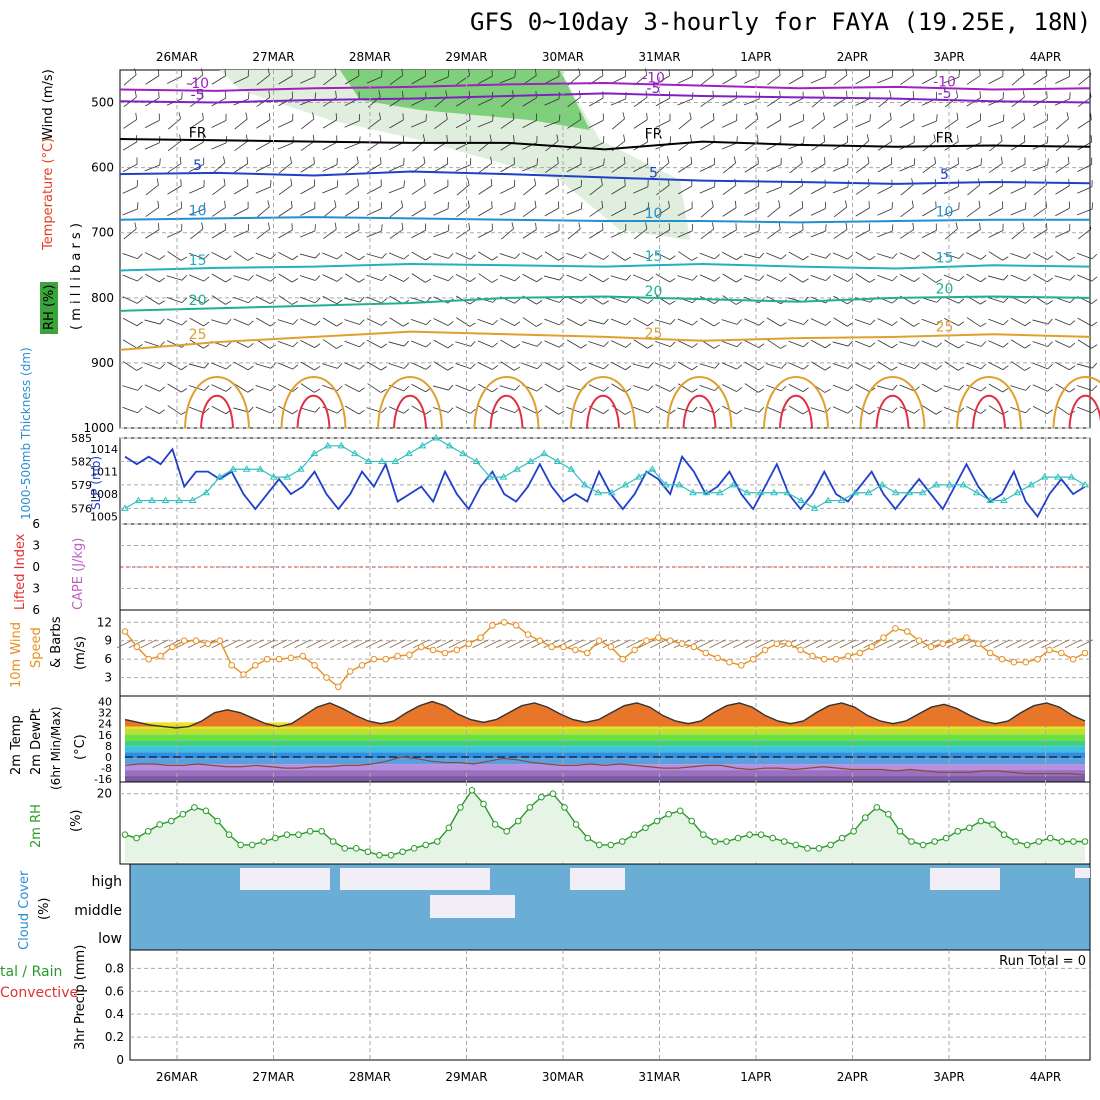  What do you see at coordinates (370, 1077) in the screenshot?
I see `date-label-bottom: 28MAR` at bounding box center [370, 1077].